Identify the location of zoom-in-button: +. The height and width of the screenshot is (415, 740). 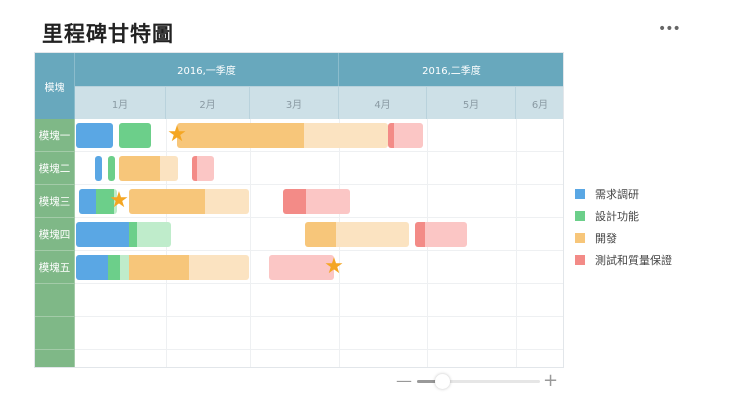
(551, 380).